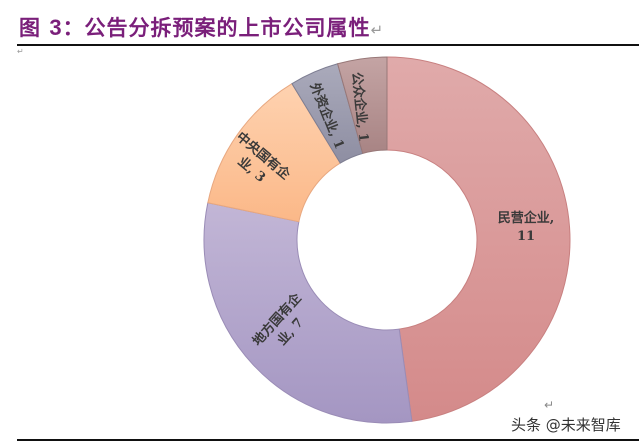  I want to click on figure-title: 图 3：公告分拆预案的上市公司属性↵, so click(201, 27).